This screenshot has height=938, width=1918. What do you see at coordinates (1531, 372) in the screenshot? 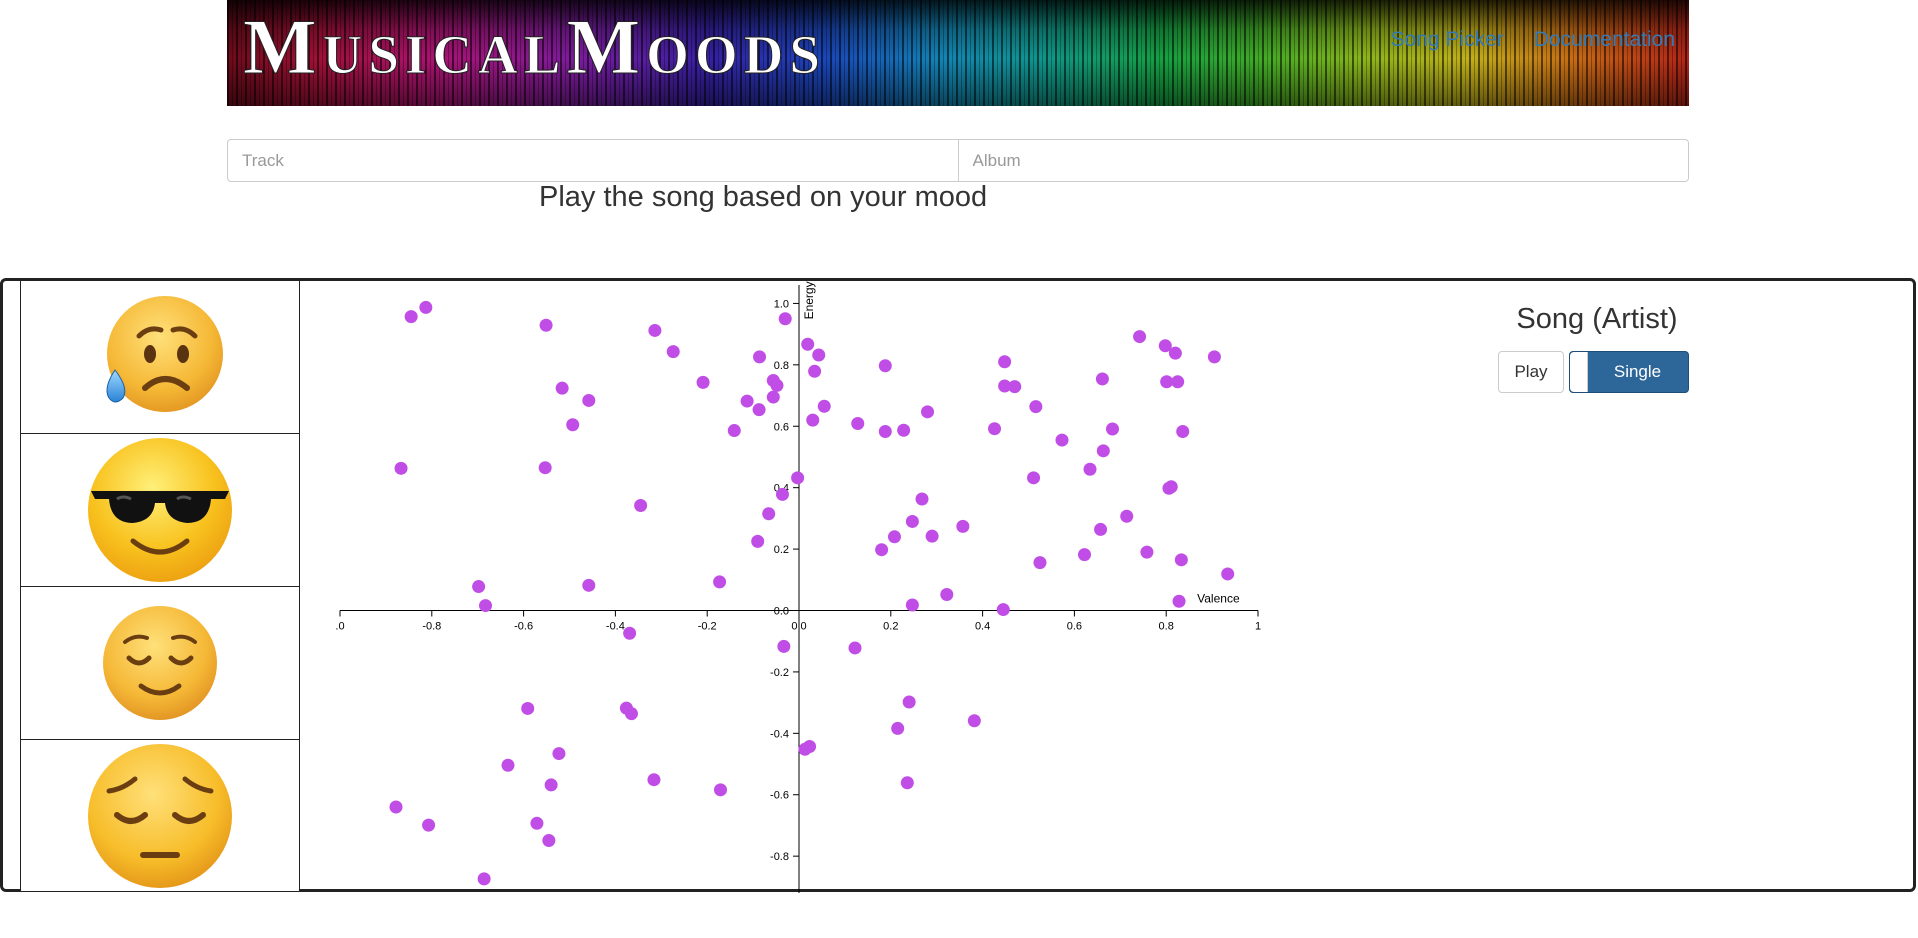
I see `play-button: Play` at bounding box center [1531, 372].